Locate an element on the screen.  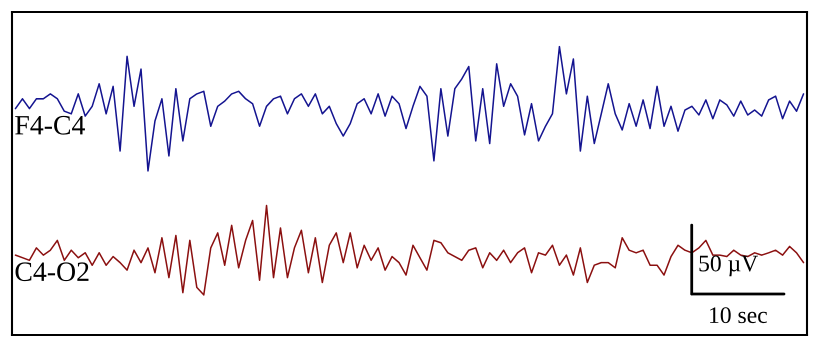
annotation: 10 sec is located at coordinates (738, 315).